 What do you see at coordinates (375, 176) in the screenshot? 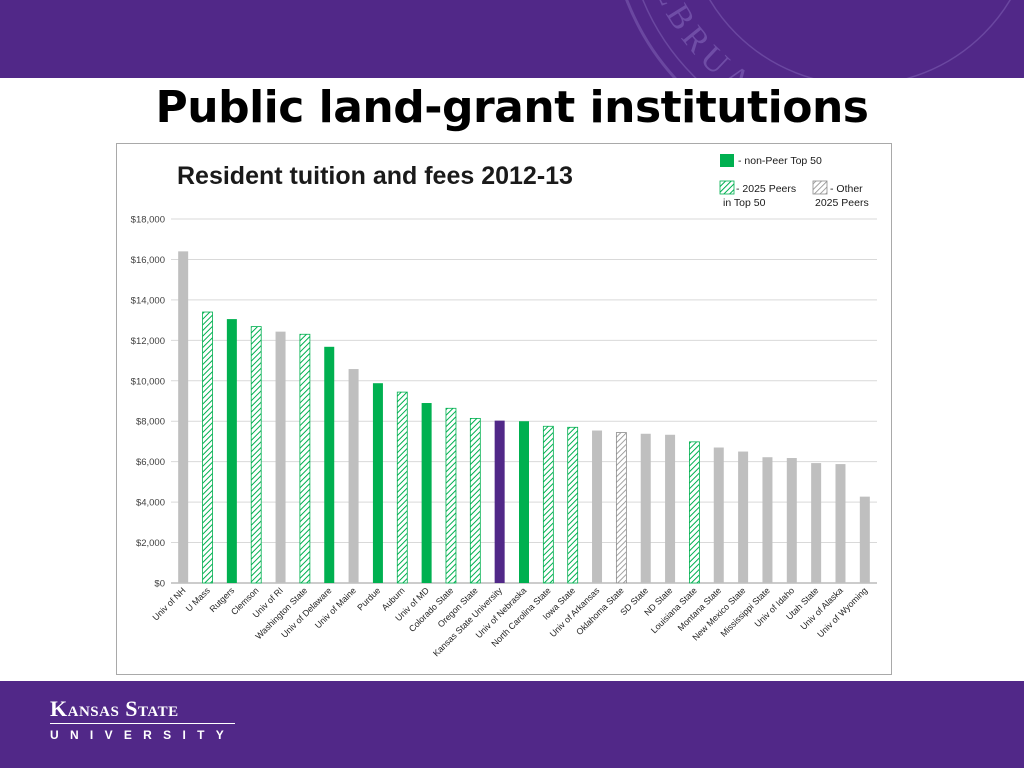
I see `chart-title: Resident tuition and fees 2012-13` at bounding box center [375, 176].